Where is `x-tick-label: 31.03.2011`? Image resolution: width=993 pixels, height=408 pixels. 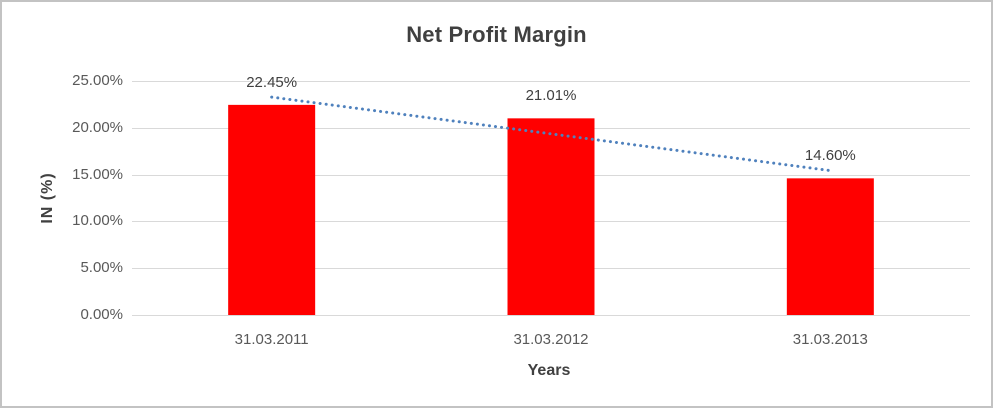
x-tick-label: 31.03.2011 is located at coordinates (271, 339).